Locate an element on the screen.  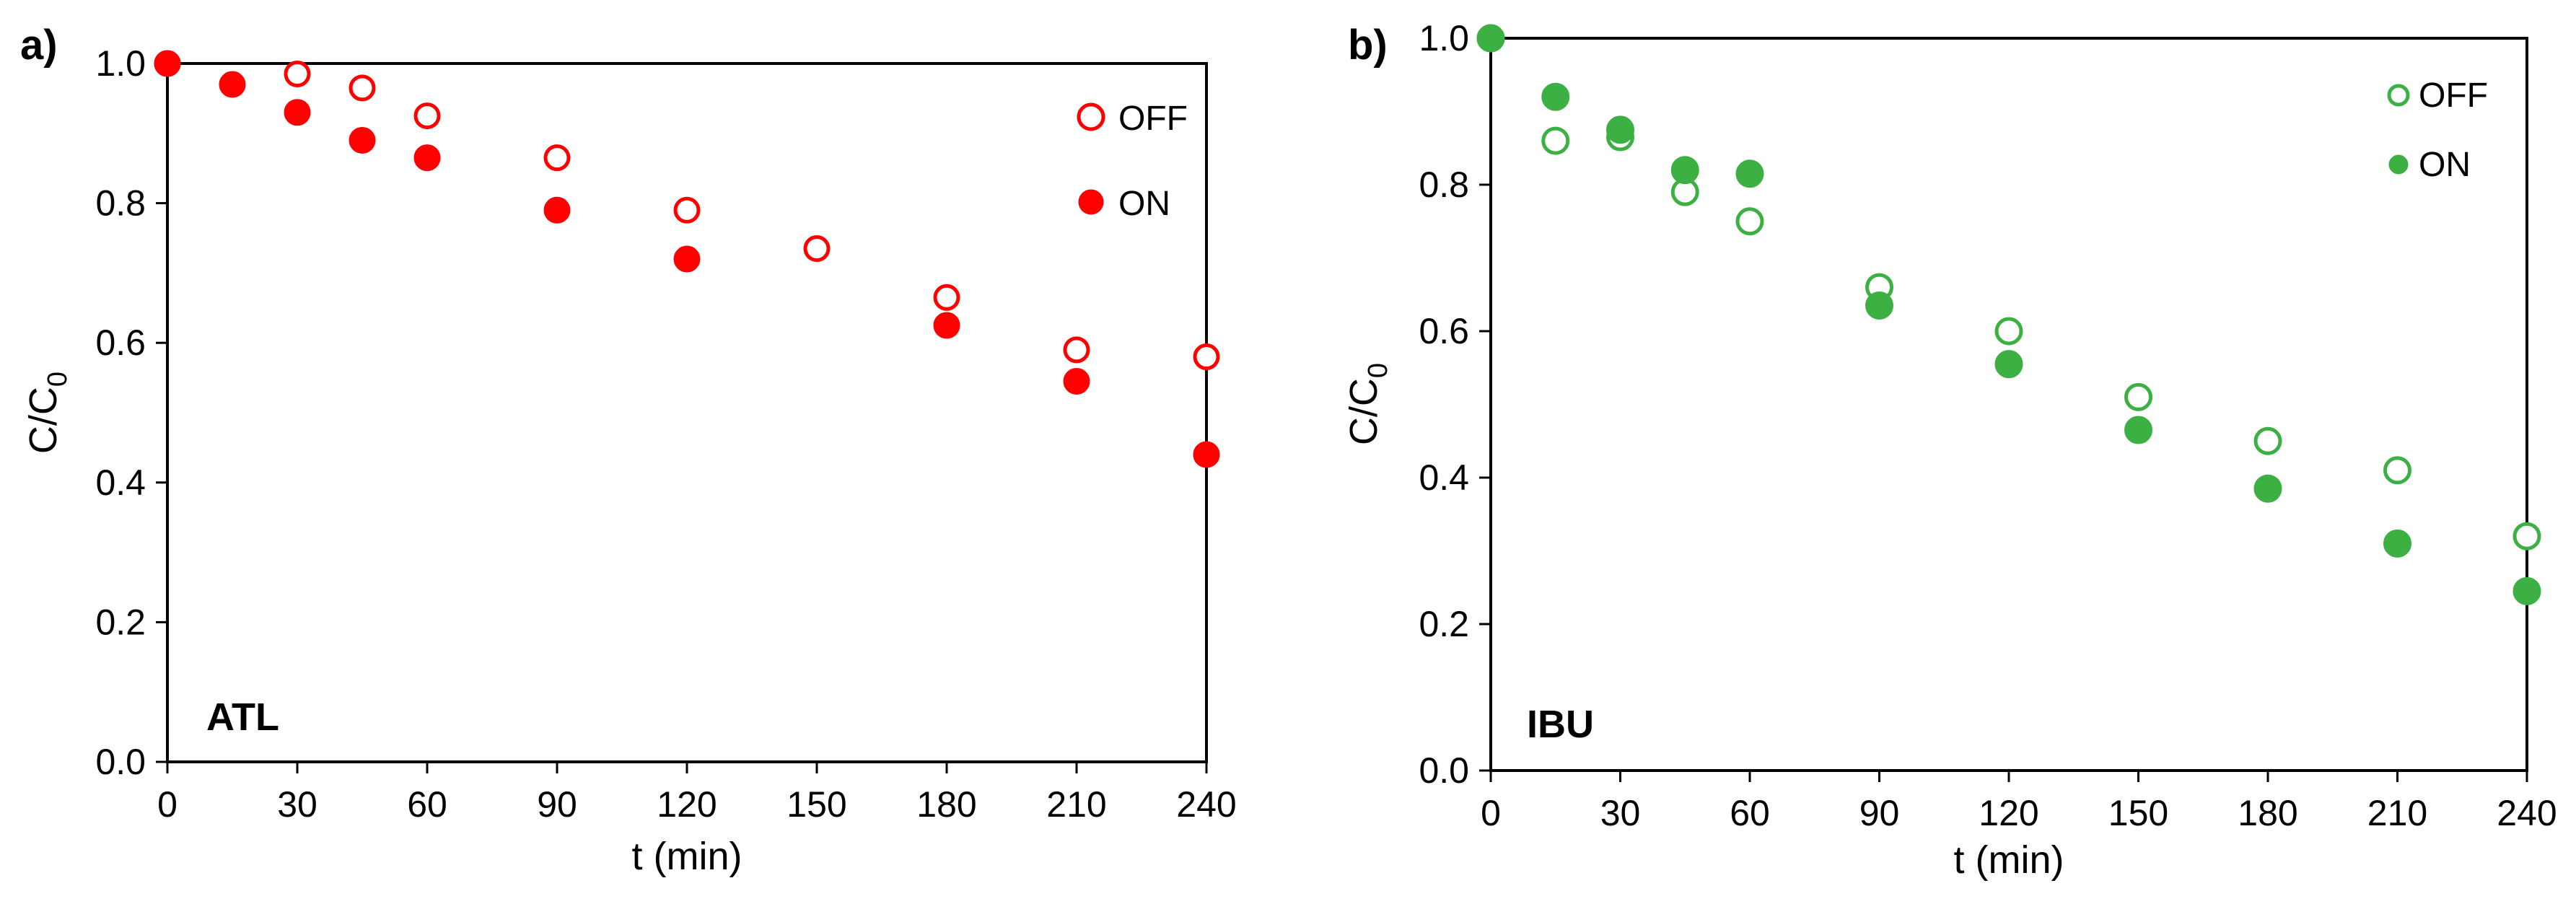
compound-label: ATL is located at coordinates (242, 717).